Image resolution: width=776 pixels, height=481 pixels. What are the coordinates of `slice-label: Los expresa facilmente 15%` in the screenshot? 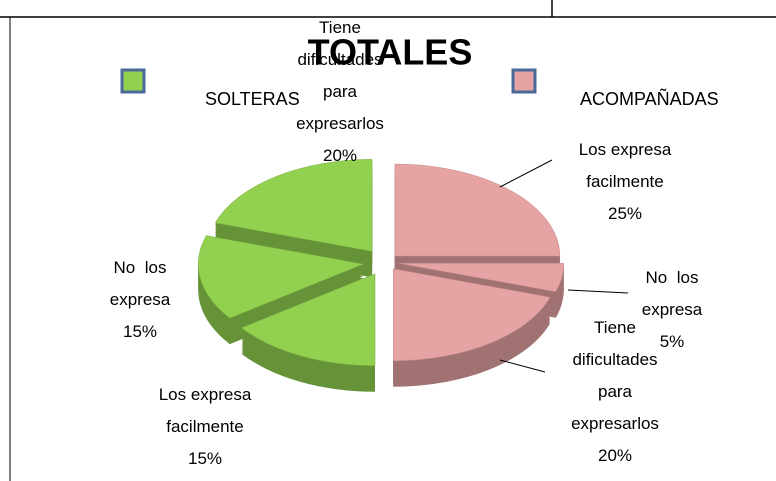 It's located at (205, 427).